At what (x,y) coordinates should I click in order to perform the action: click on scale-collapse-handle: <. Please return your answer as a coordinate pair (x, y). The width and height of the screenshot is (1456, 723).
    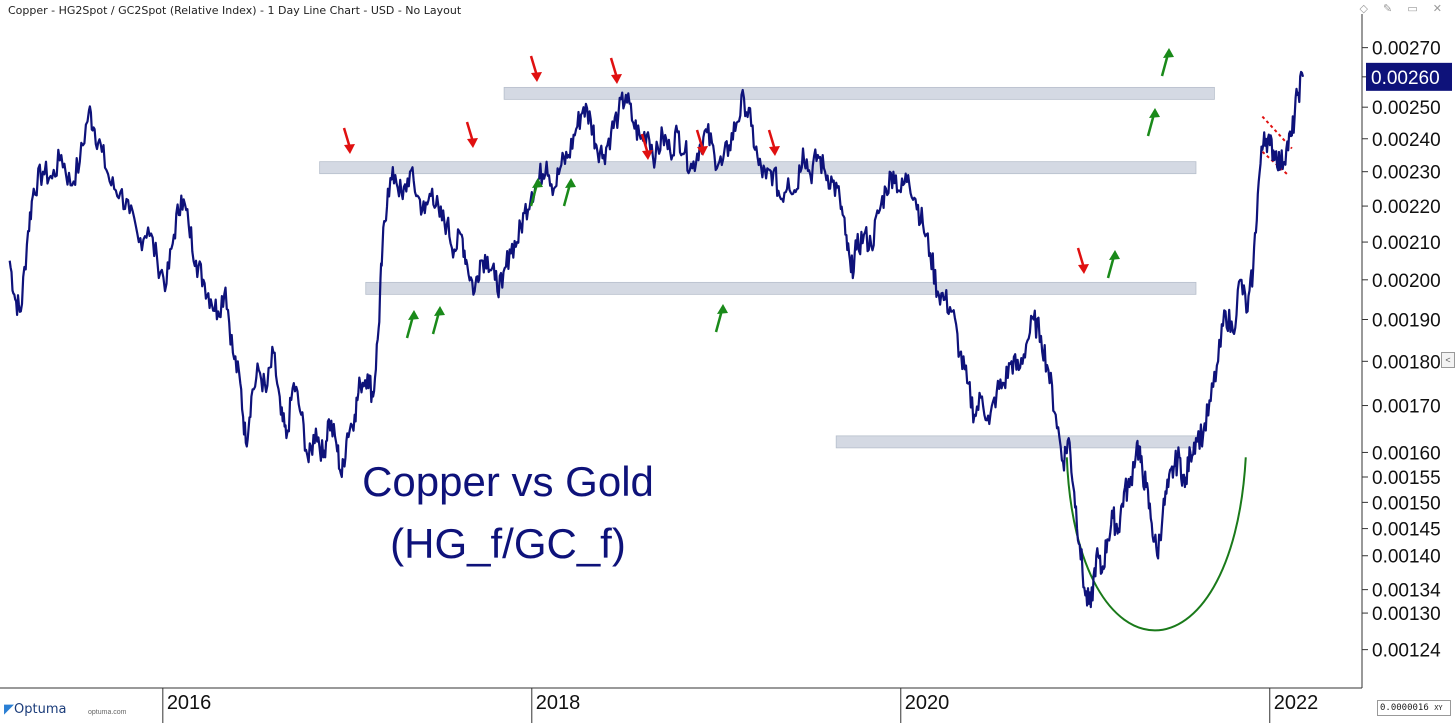
    Looking at the image, I should click on (1448, 360).